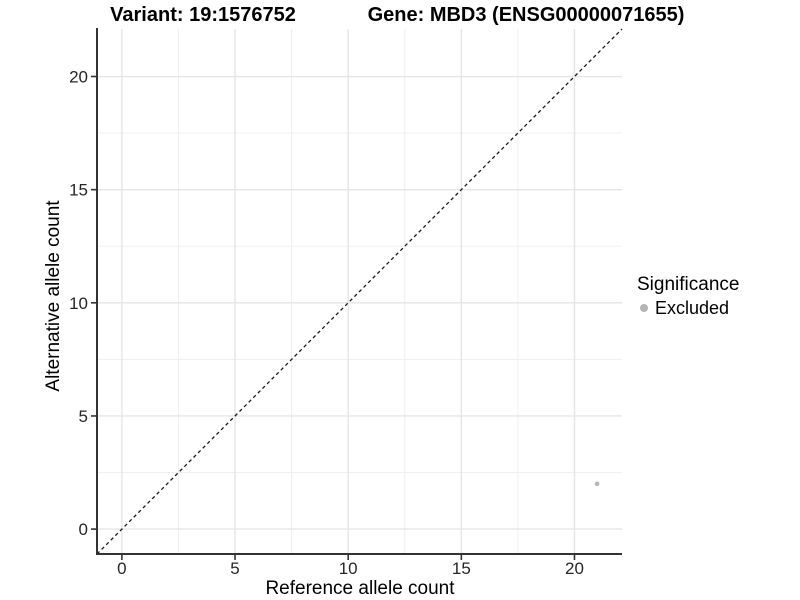  Describe the element at coordinates (78, 190) in the screenshot. I see `y-tick-label: 15` at that location.